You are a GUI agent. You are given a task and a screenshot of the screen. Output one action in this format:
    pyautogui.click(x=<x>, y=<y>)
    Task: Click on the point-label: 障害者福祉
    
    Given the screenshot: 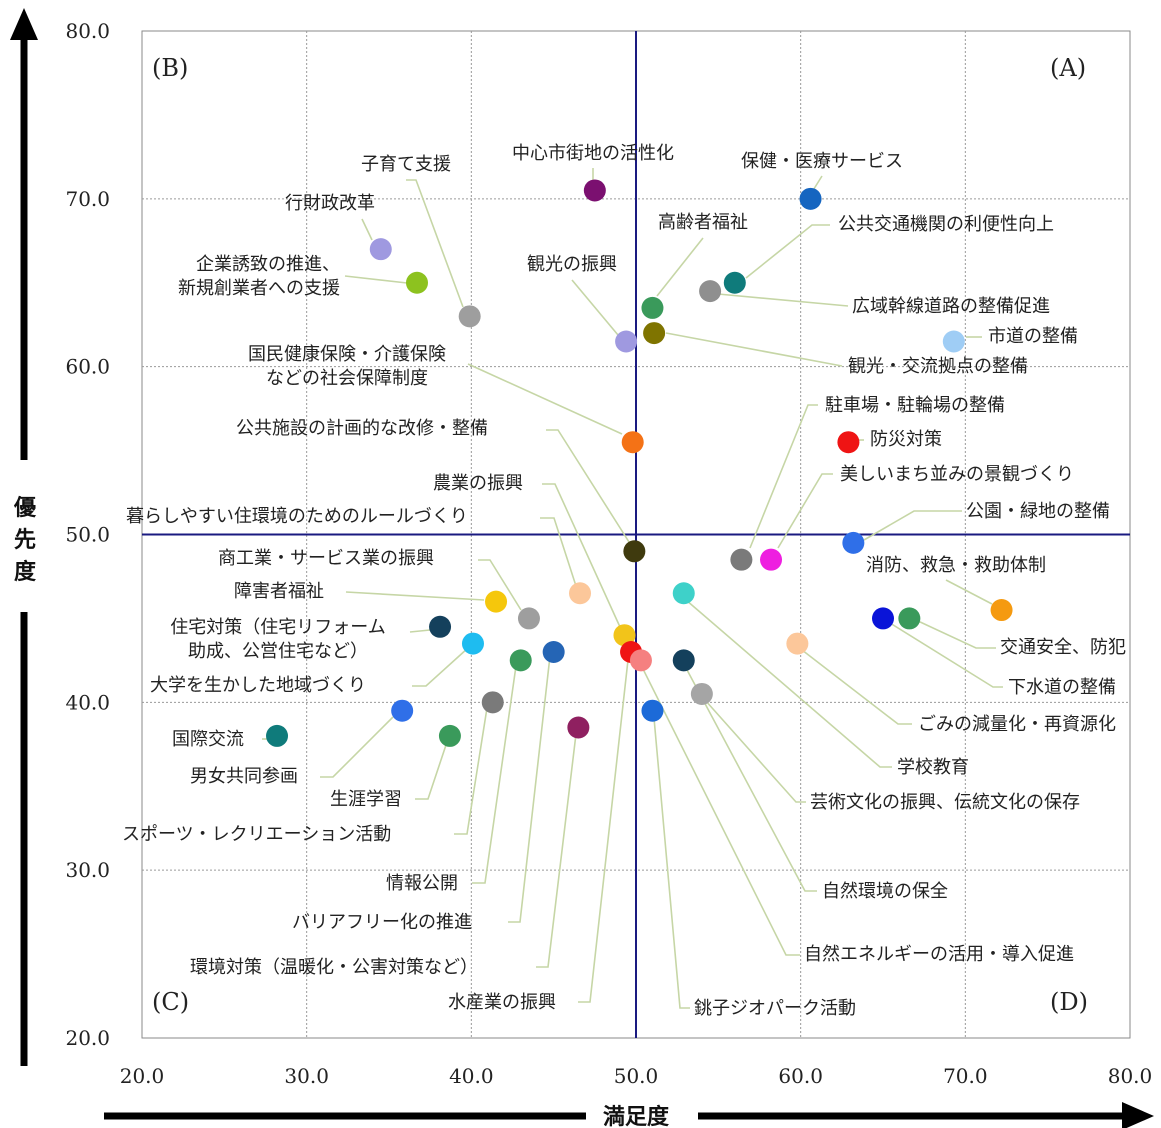 What is the action you would take?
    pyautogui.click(x=279, y=591)
    